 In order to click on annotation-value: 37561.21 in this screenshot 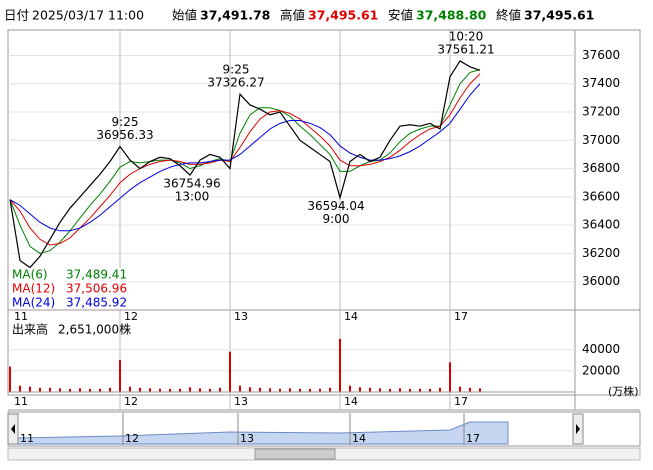, I will do `click(465, 49)`.